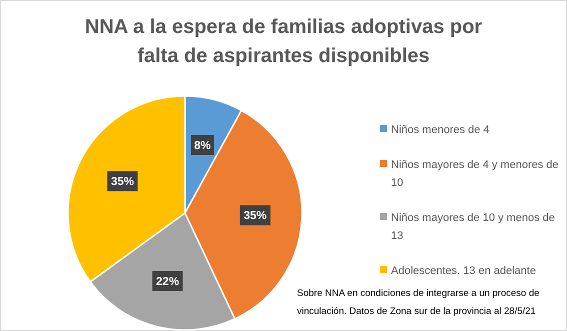  What do you see at coordinates (475, 174) in the screenshot?
I see `legend-label: Niños mayores de 4 y menores de 10` at bounding box center [475, 174].